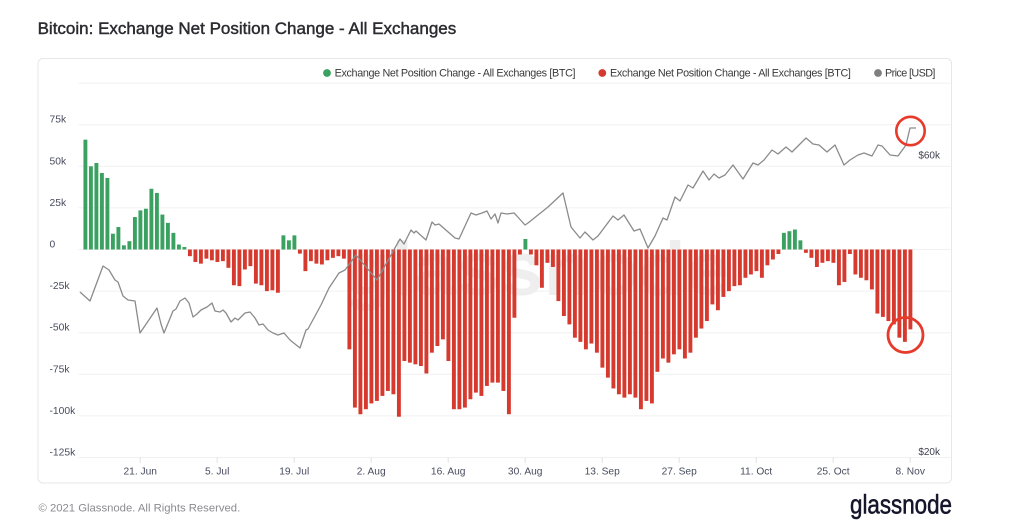 The width and height of the screenshot is (1024, 530). I want to click on svg-text: -50k, so click(60, 328).